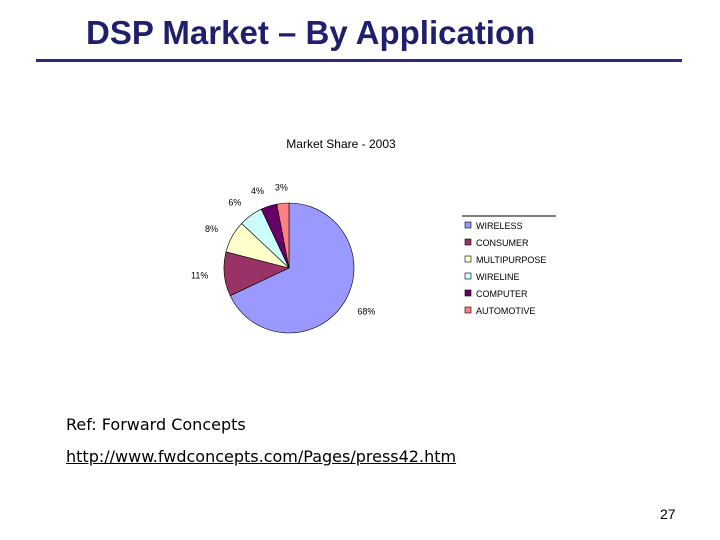 This screenshot has height=540, width=720. Describe the element at coordinates (468, 225) in the screenshot. I see `legend-swatch-wireless` at that location.